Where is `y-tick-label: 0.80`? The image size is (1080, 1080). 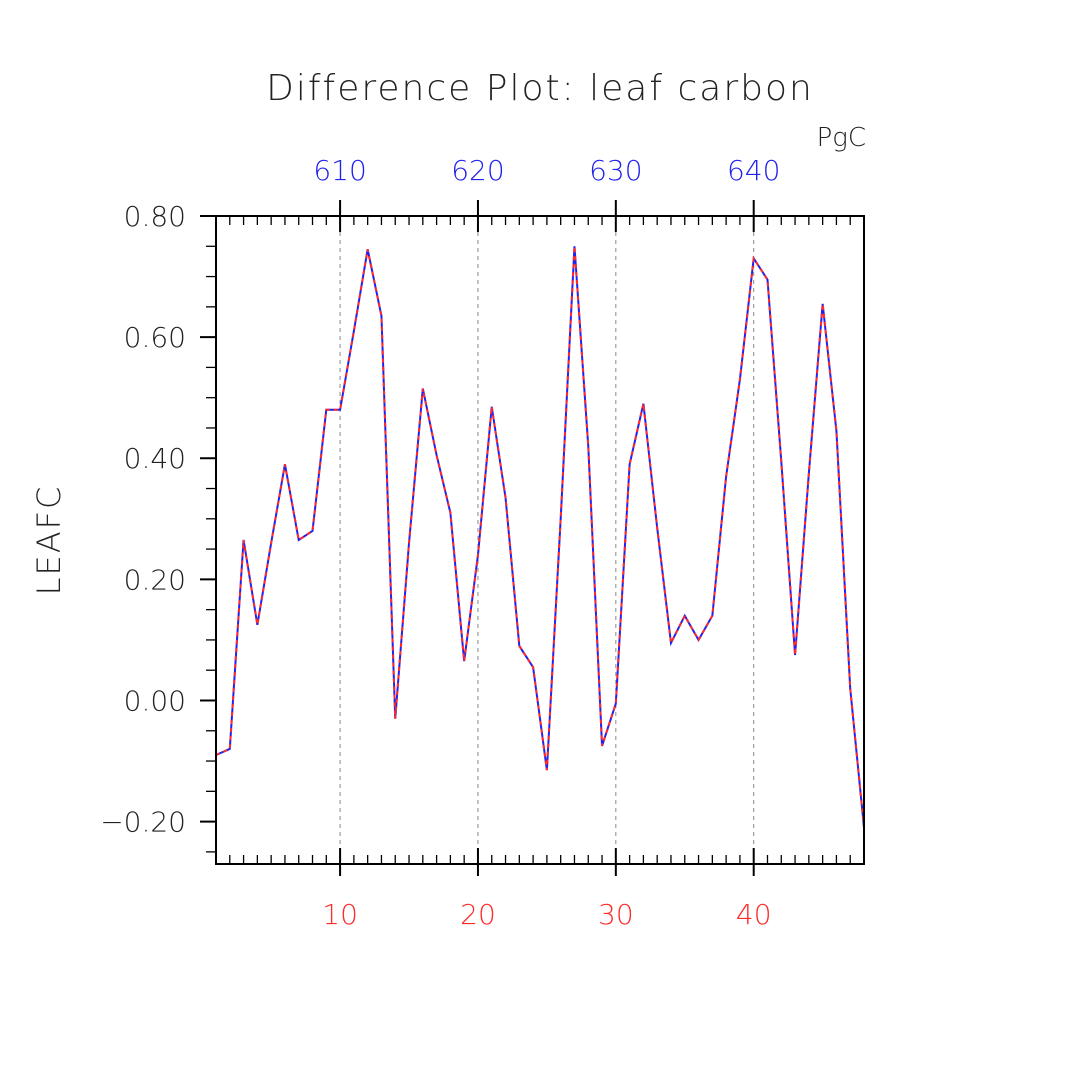
y-tick-label: 0.80 is located at coordinates (155, 216).